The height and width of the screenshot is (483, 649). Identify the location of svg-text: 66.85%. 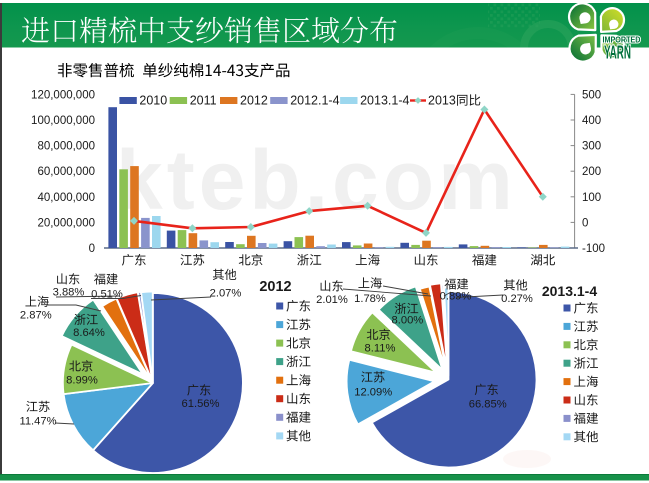
(488, 405).